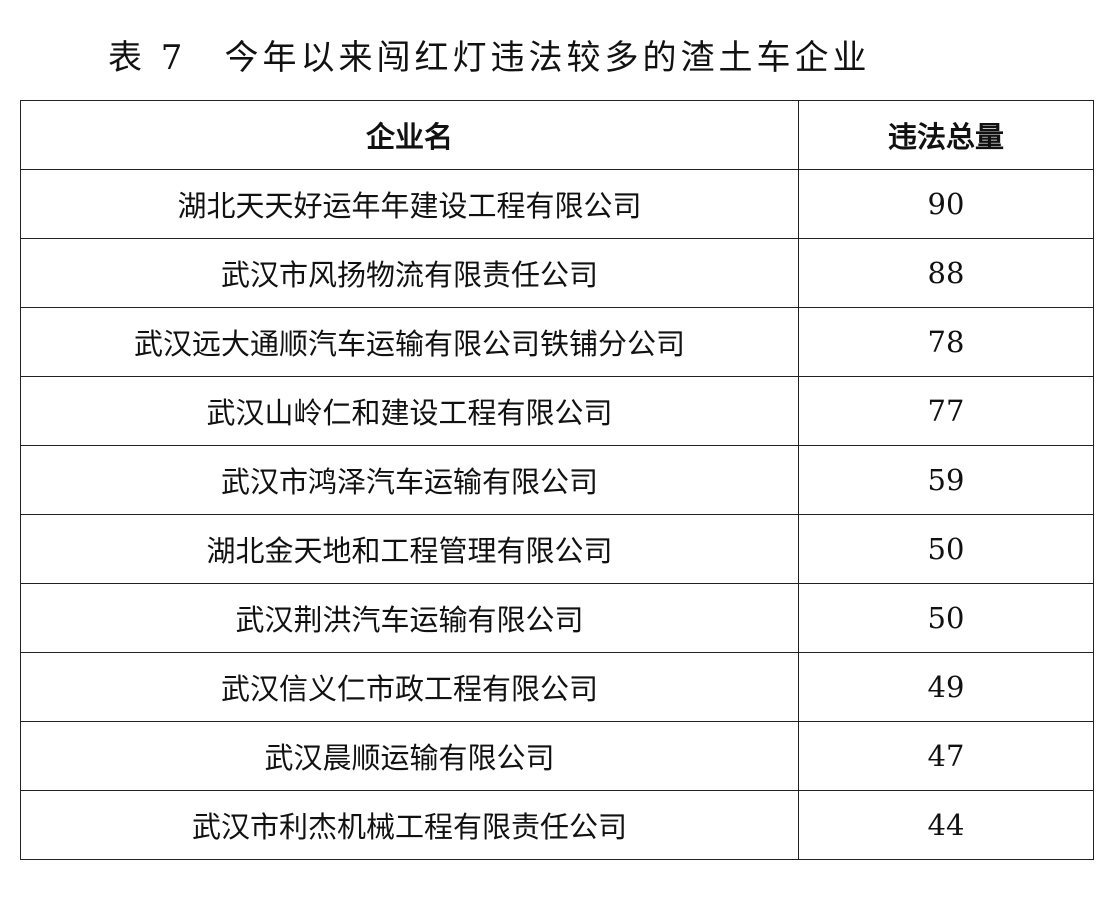  I want to click on table-row: 武汉远大通顺汽车运输有限公司铁铺分公司 78, so click(557, 342).